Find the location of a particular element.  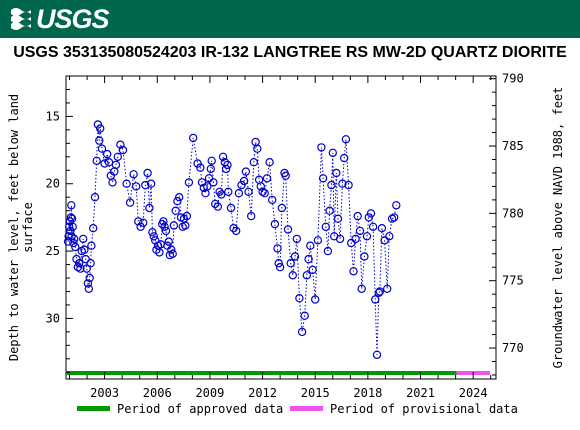

y-right-tick-label: 770 is located at coordinates (513, 348).